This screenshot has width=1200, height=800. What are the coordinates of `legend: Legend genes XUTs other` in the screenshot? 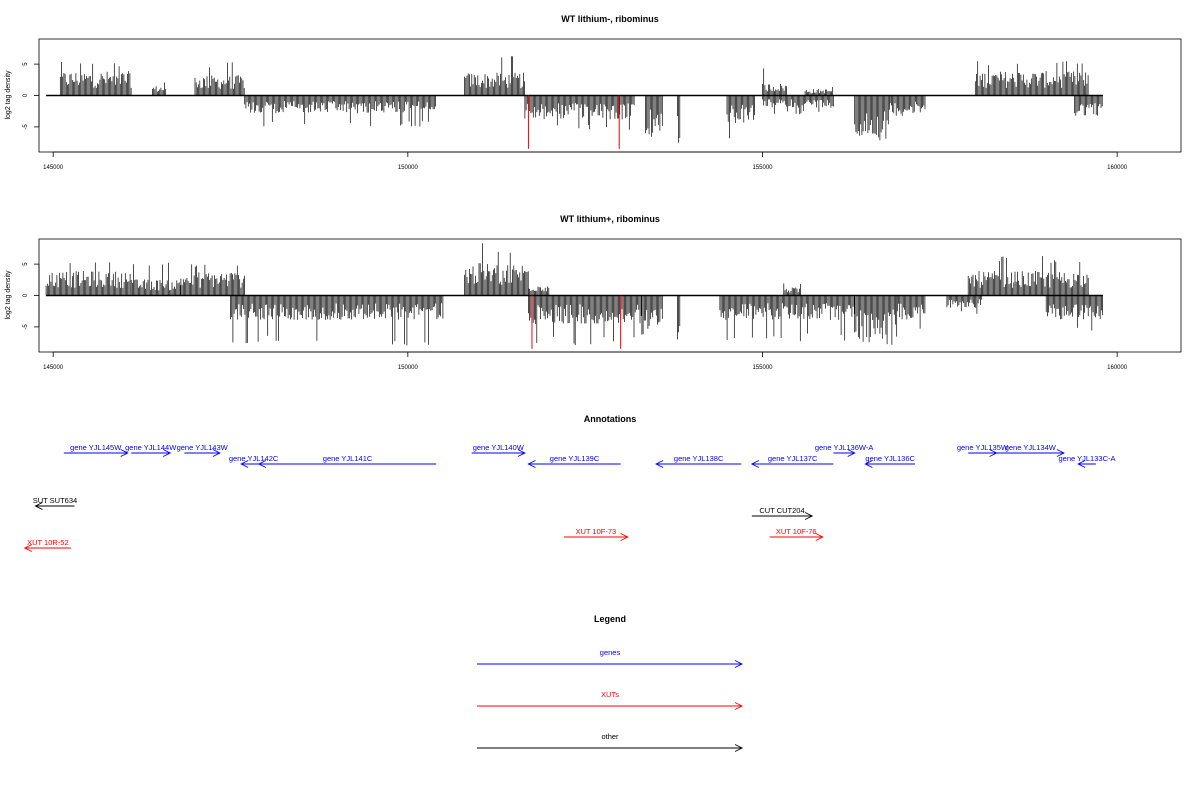 It's located at (610, 683).